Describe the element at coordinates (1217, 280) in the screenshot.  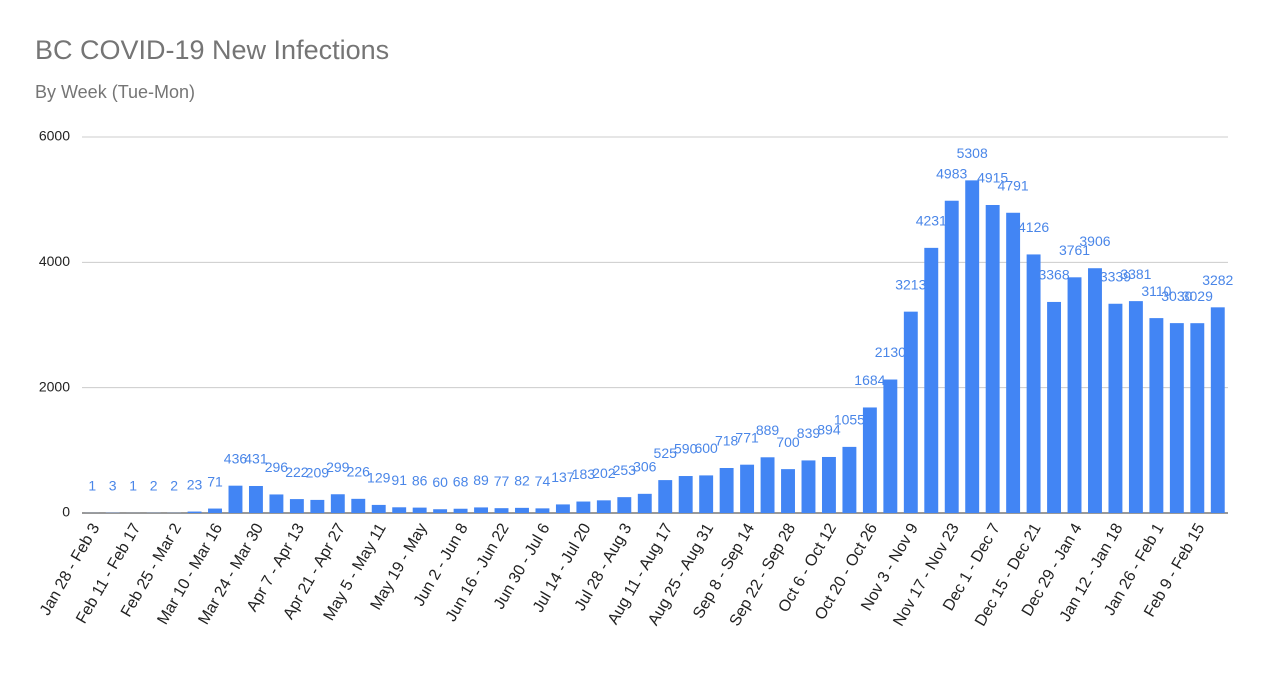
I see `data-label: 3282` at that location.